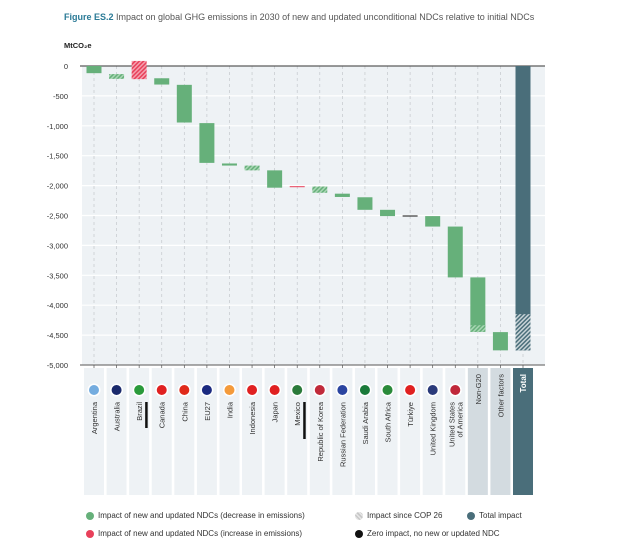 The width and height of the screenshot is (630, 545). I want to click on category-label: China, so click(184, 411).